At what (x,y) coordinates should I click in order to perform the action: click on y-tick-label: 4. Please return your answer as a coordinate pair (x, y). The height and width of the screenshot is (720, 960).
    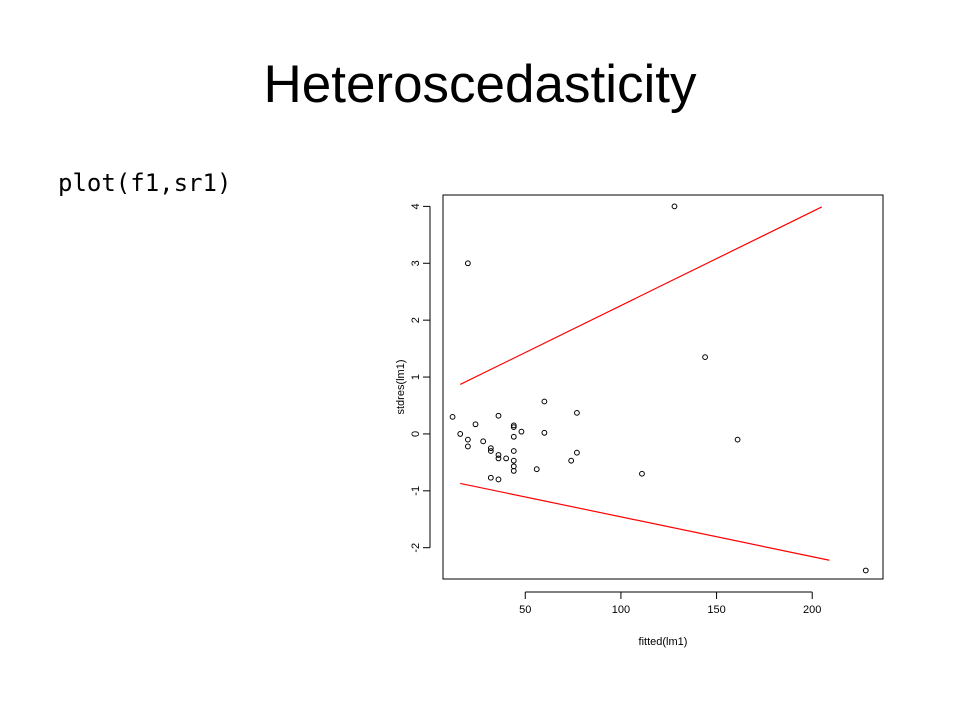
    Looking at the image, I should click on (416, 206).